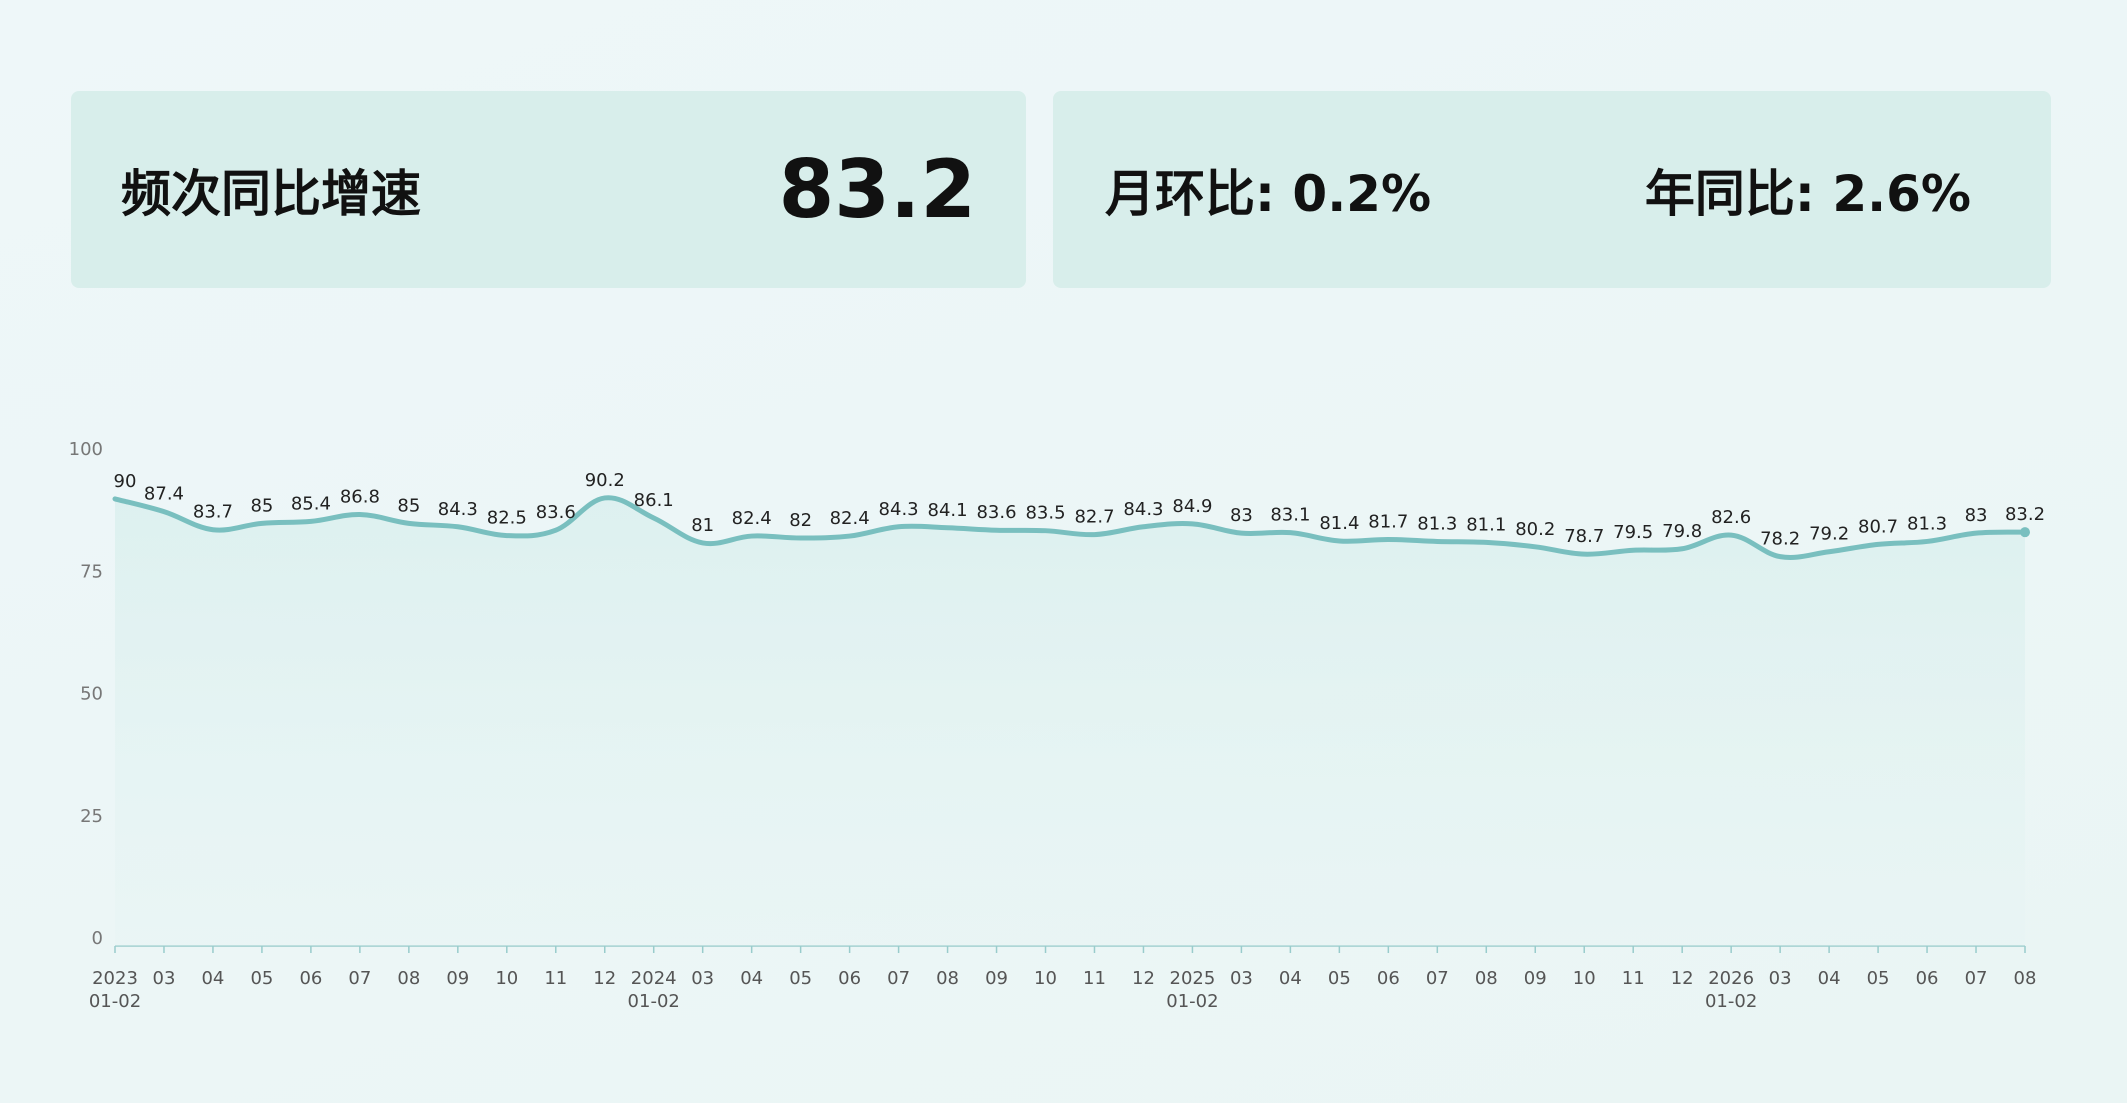  I want to click on value-label: 90, so click(125, 481).